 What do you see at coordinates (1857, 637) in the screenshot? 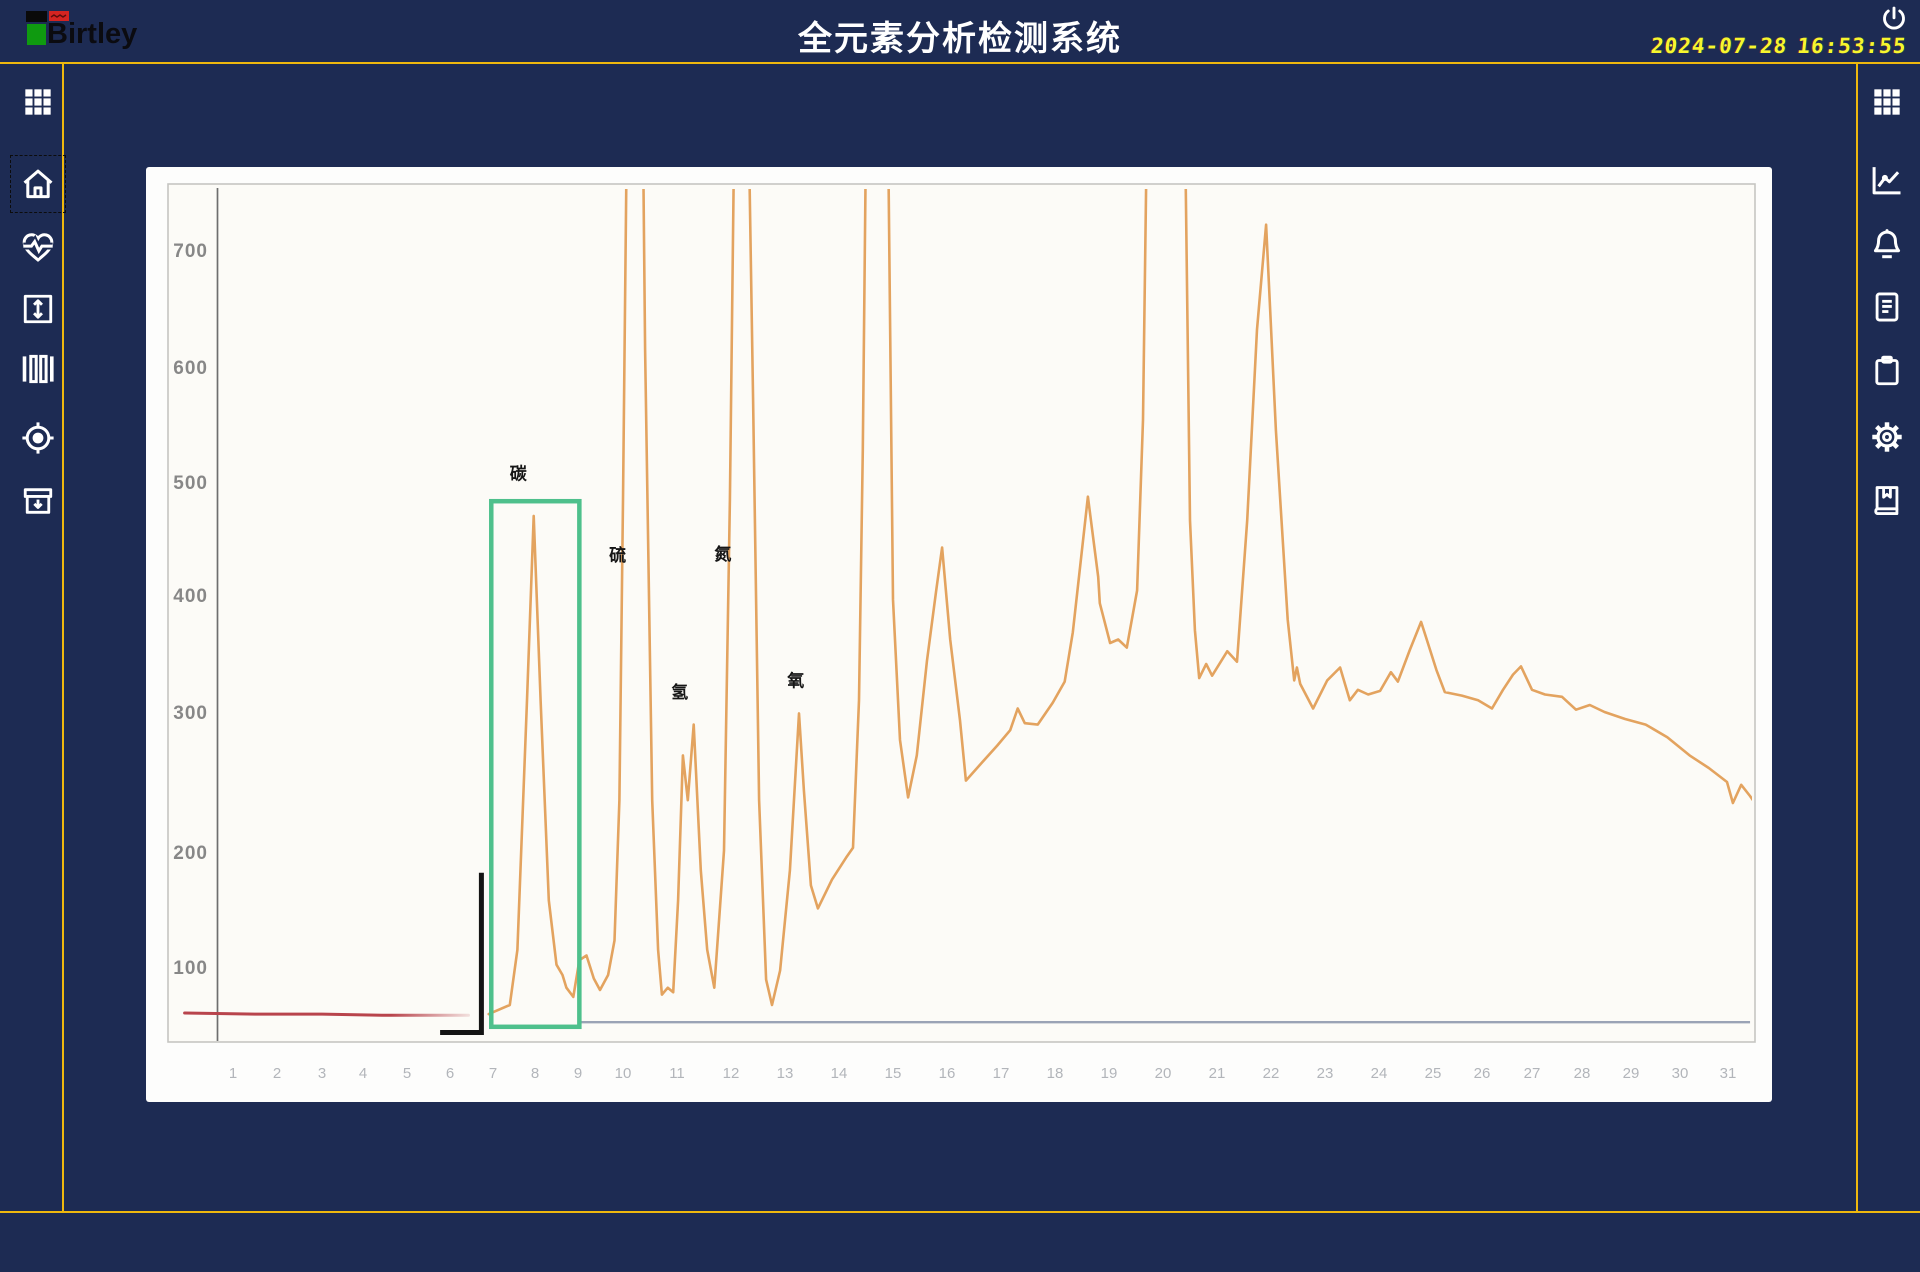
I see `right-sidebar-divider-line` at bounding box center [1857, 637].